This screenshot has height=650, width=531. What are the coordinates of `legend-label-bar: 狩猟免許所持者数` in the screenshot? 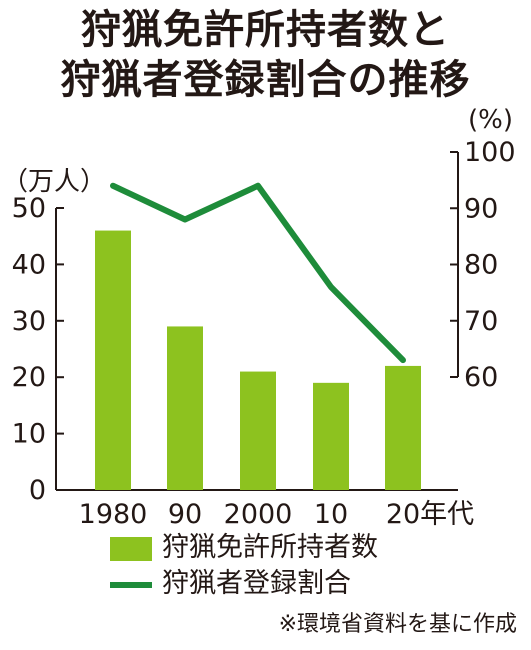 It's located at (270, 547).